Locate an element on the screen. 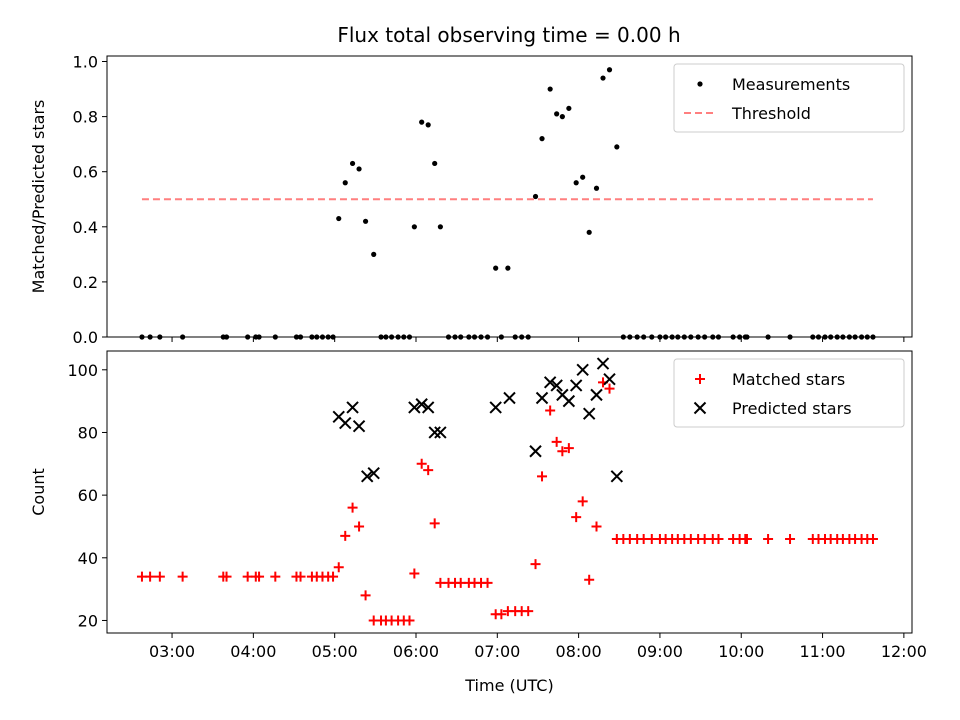  y-tick-label: 0.2 is located at coordinates (85, 282).